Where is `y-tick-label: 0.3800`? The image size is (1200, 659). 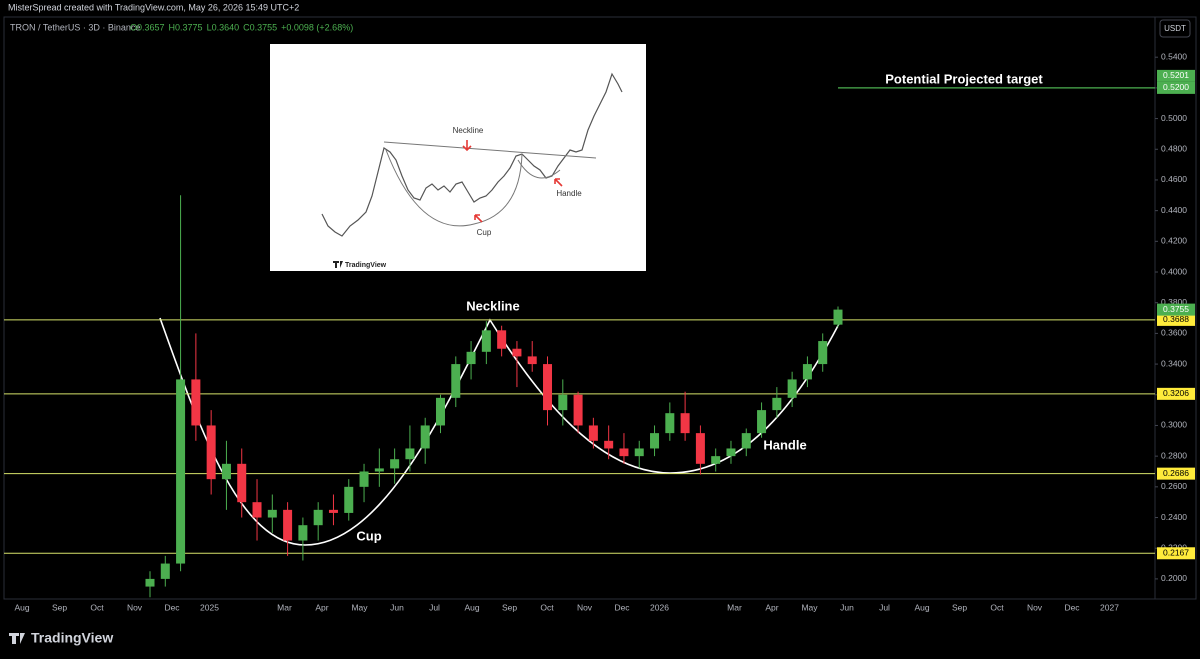 y-tick-label: 0.3800 is located at coordinates (1174, 302).